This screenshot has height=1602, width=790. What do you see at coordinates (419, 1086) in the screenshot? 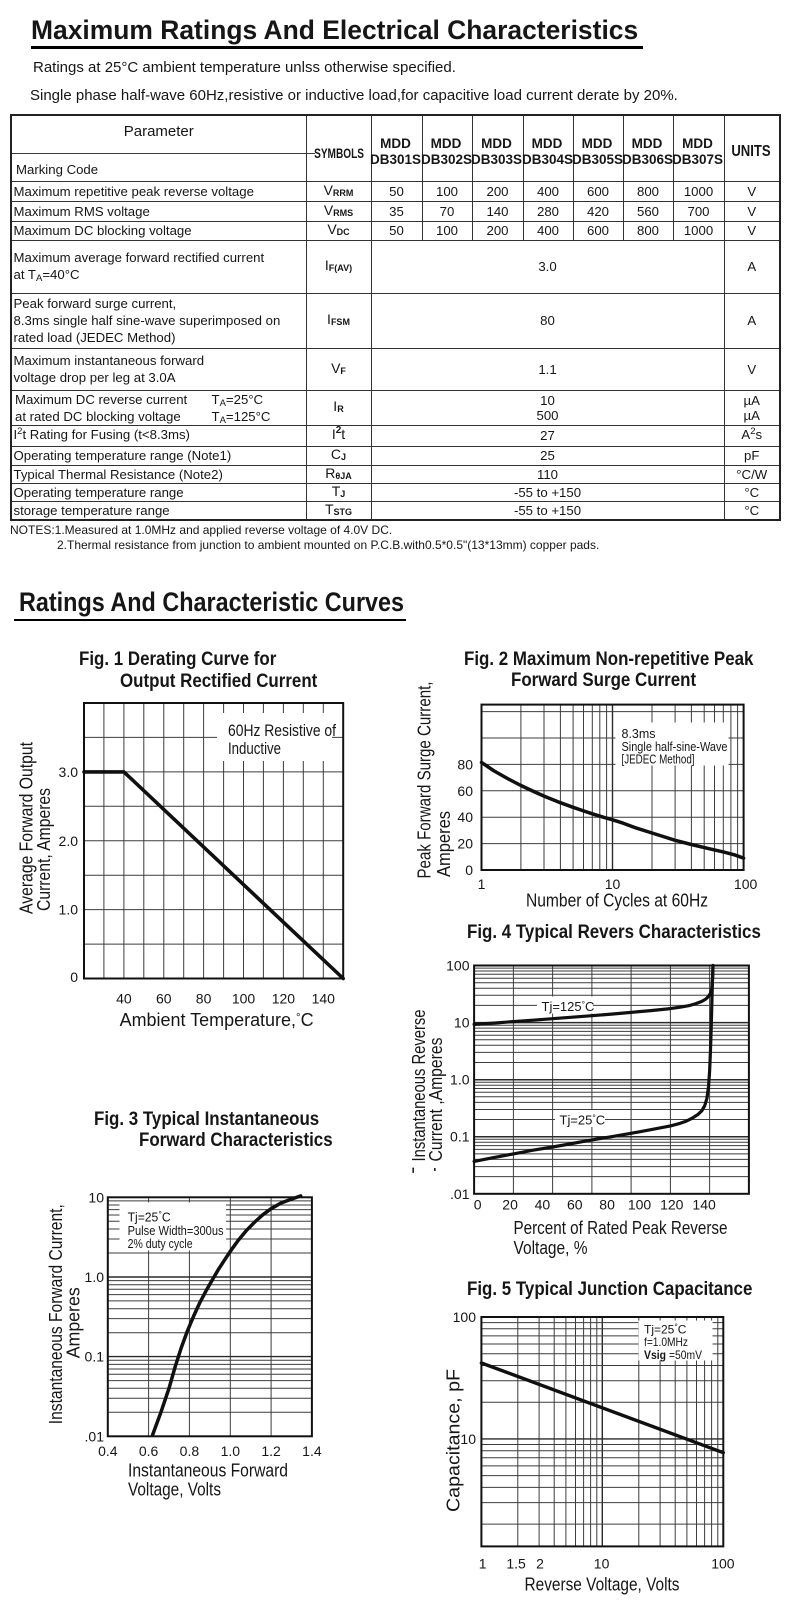
I see `svg-text: Instantaneous Reverse` at bounding box center [419, 1086].